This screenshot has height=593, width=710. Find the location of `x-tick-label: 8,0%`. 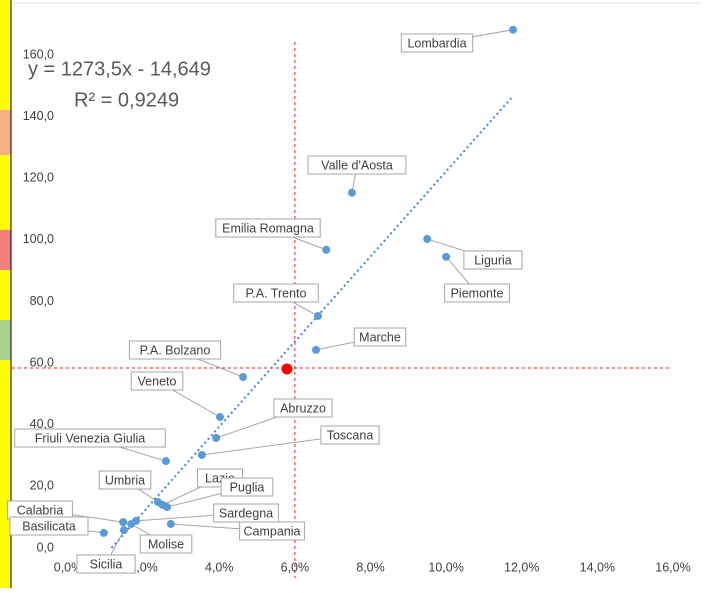

x-tick-label: 8,0% is located at coordinates (370, 567).